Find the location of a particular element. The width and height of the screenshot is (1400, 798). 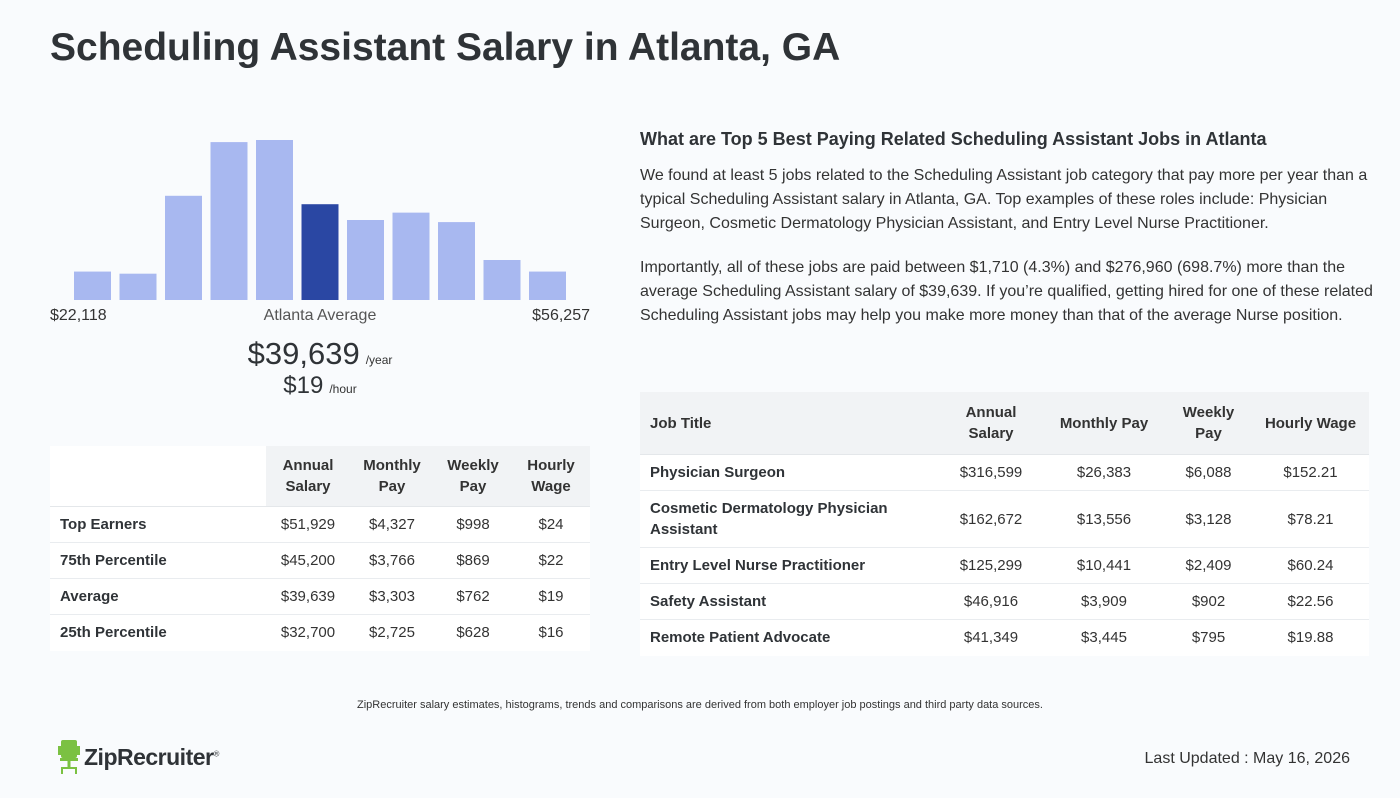

histogram-max-label: $56,257 is located at coordinates (561, 315).